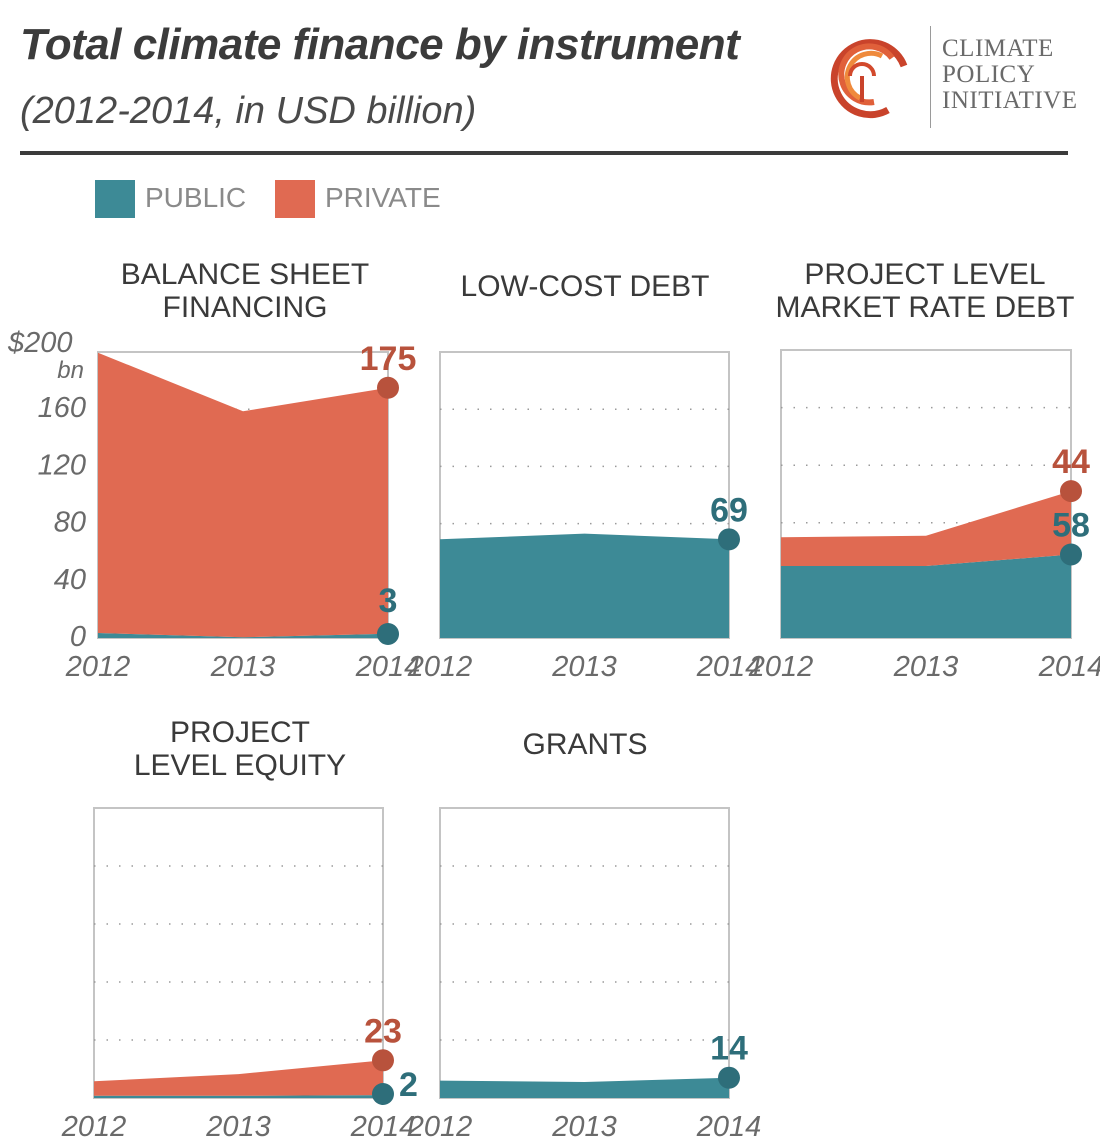 The height and width of the screenshot is (1146, 1100). What do you see at coordinates (115, 199) in the screenshot?
I see `legend-swatch-public` at bounding box center [115, 199].